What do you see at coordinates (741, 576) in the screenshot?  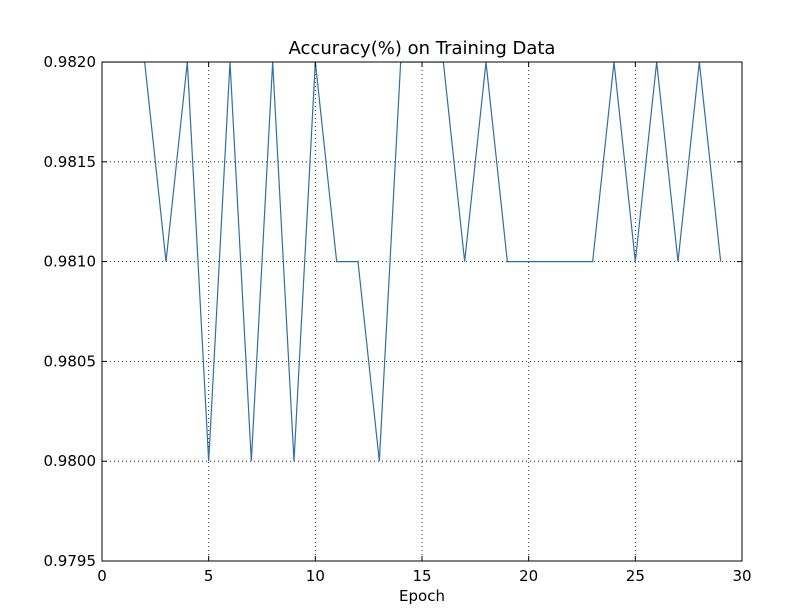 I see `x-tick-label: 30` at bounding box center [741, 576].